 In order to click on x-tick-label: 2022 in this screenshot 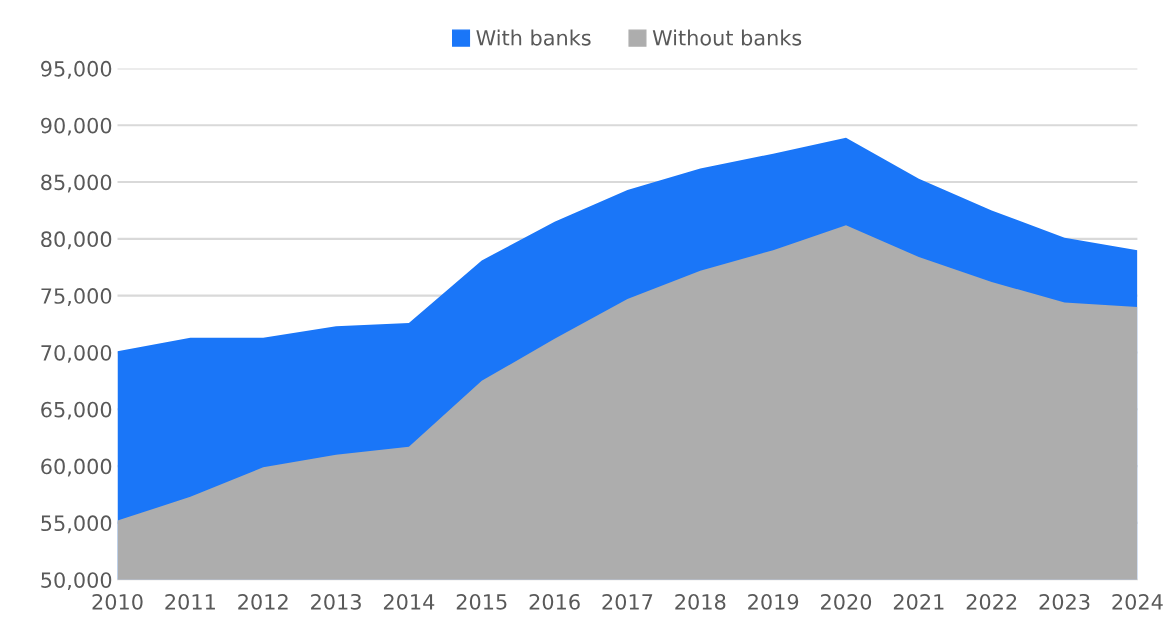, I will do `click(991, 601)`.